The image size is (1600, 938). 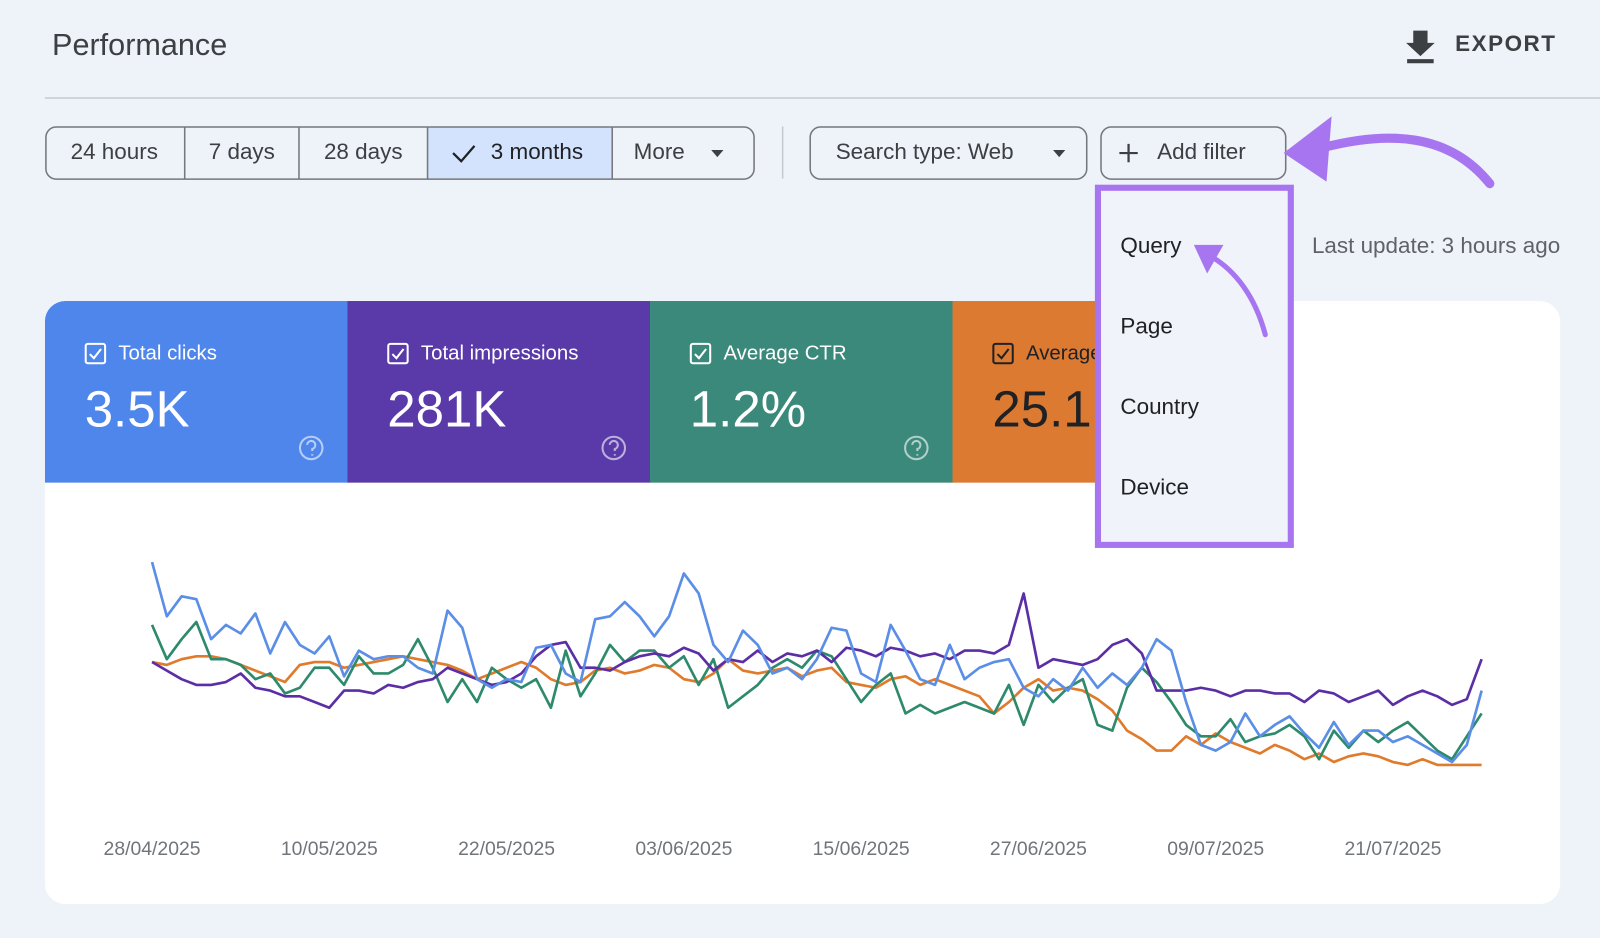 What do you see at coordinates (659, 151) in the screenshot?
I see `more-button: More` at bounding box center [659, 151].